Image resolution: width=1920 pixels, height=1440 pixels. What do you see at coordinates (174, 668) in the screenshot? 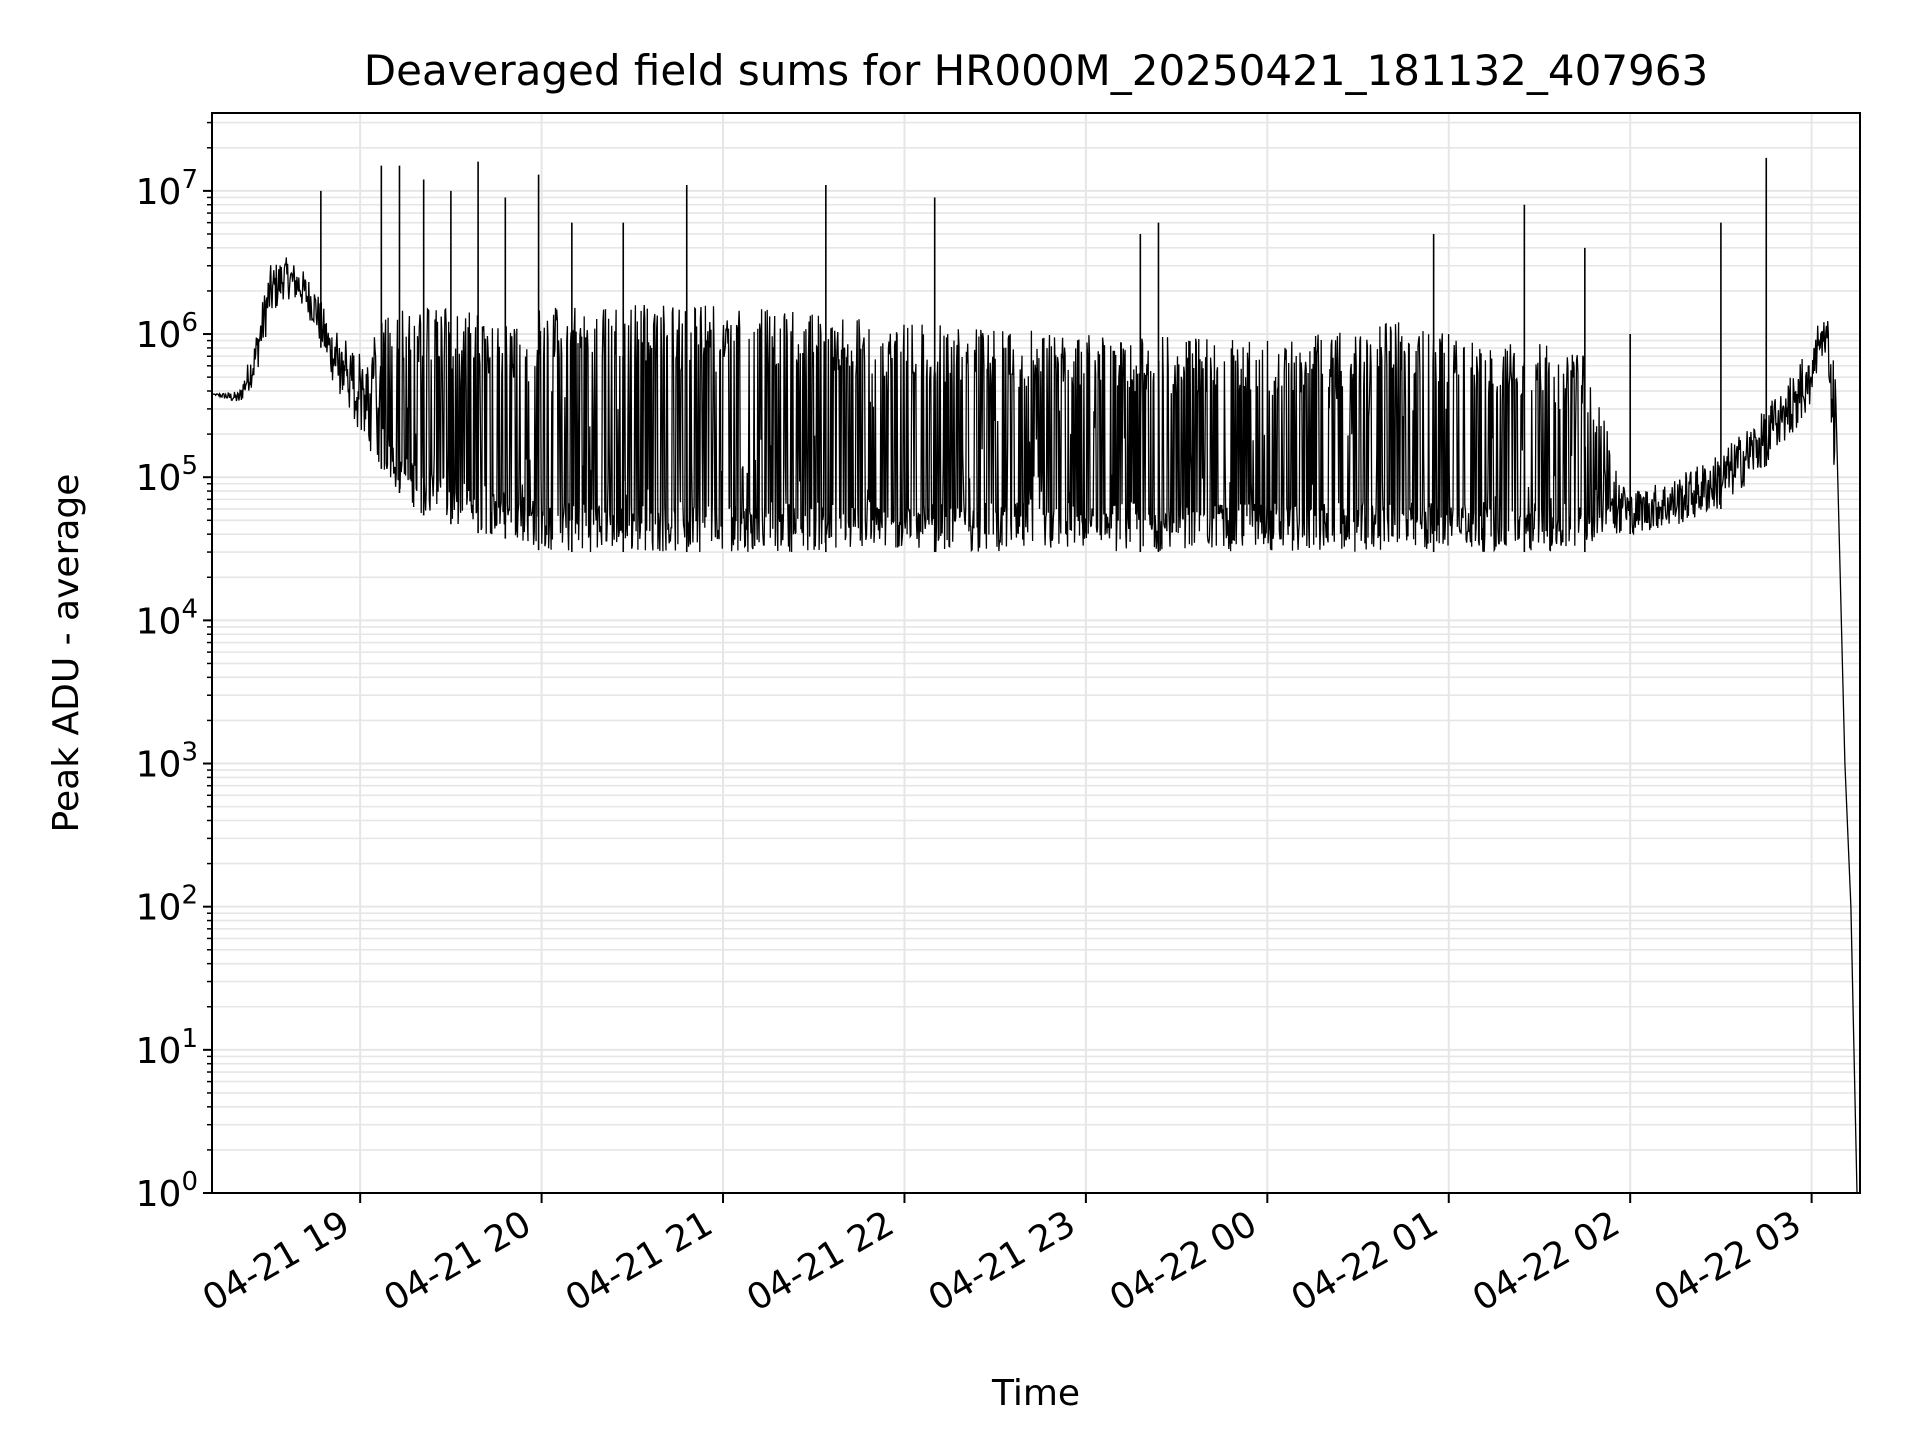
I see `y-axis: 10⁰ 10¹ 10² 10³ 10⁴ 10⁵ 10⁶ 10⁷` at bounding box center [174, 668].